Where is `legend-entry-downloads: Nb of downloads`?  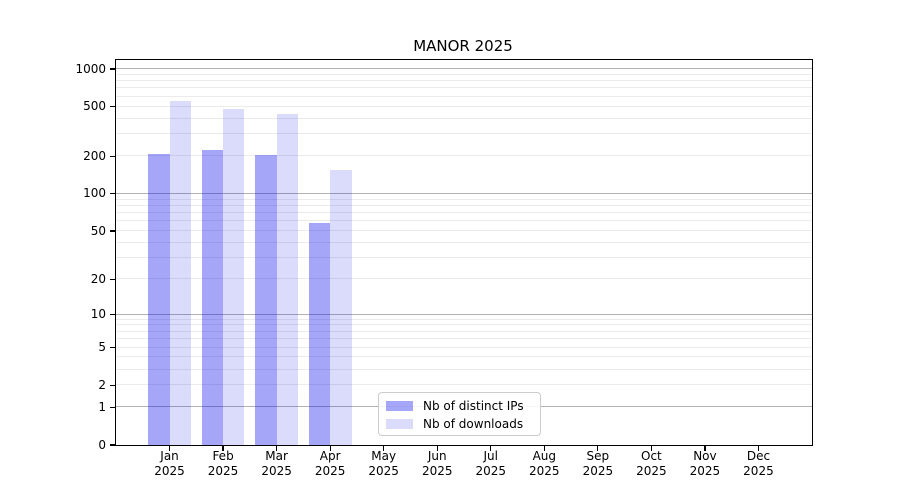 legend-entry-downloads: Nb of downloads is located at coordinates (459, 424).